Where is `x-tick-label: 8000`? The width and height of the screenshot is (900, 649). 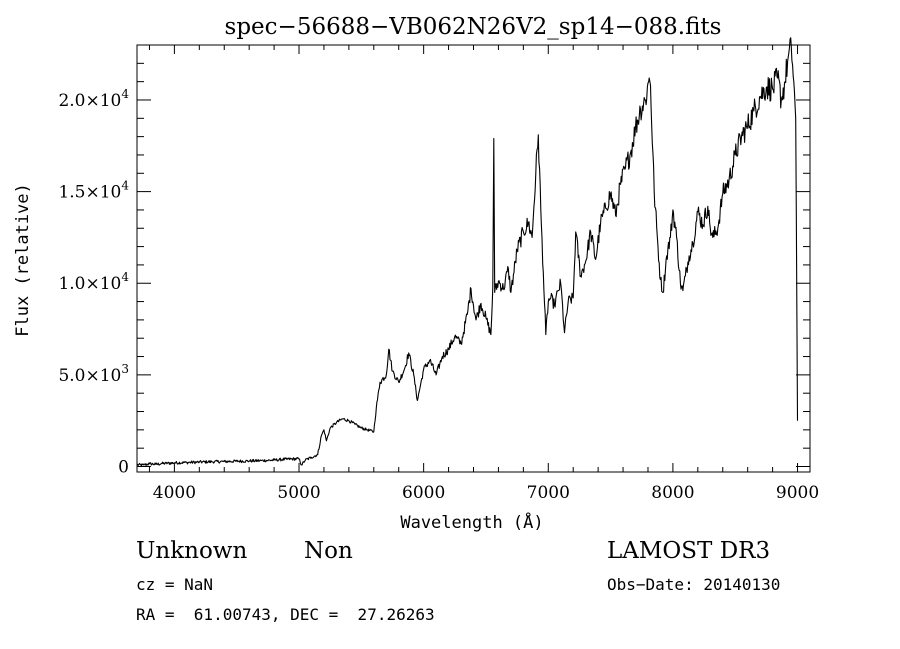
x-tick-label: 8000 is located at coordinates (672, 493).